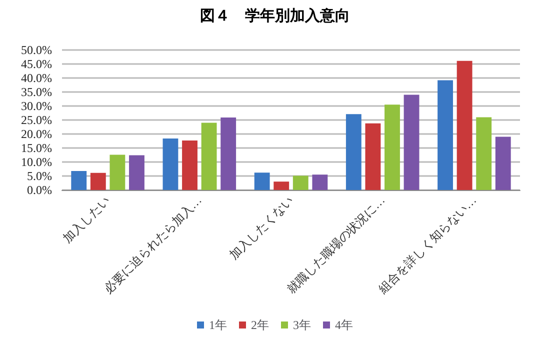 Image resolution: width=550 pixels, height=340 pixels. What do you see at coordinates (261, 227) in the screenshot?
I see `x-tick-label: 加入したくない` at bounding box center [261, 227].